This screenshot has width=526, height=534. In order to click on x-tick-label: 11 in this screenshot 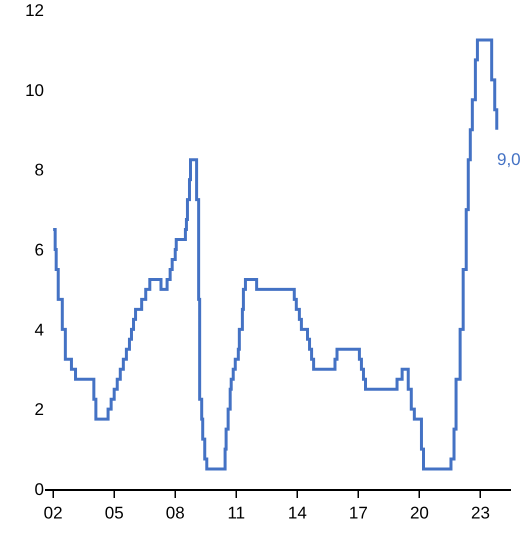, I will do `click(236, 512)`.